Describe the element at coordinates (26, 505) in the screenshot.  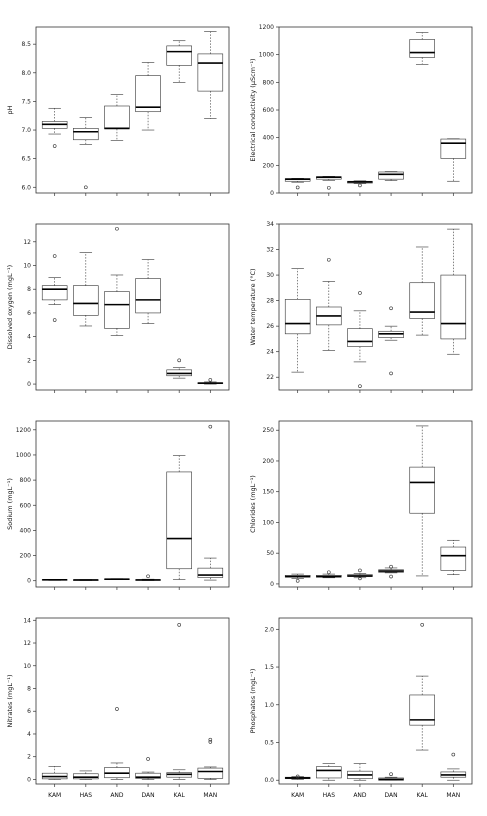
I see `y-tick-label: 600` at that location.